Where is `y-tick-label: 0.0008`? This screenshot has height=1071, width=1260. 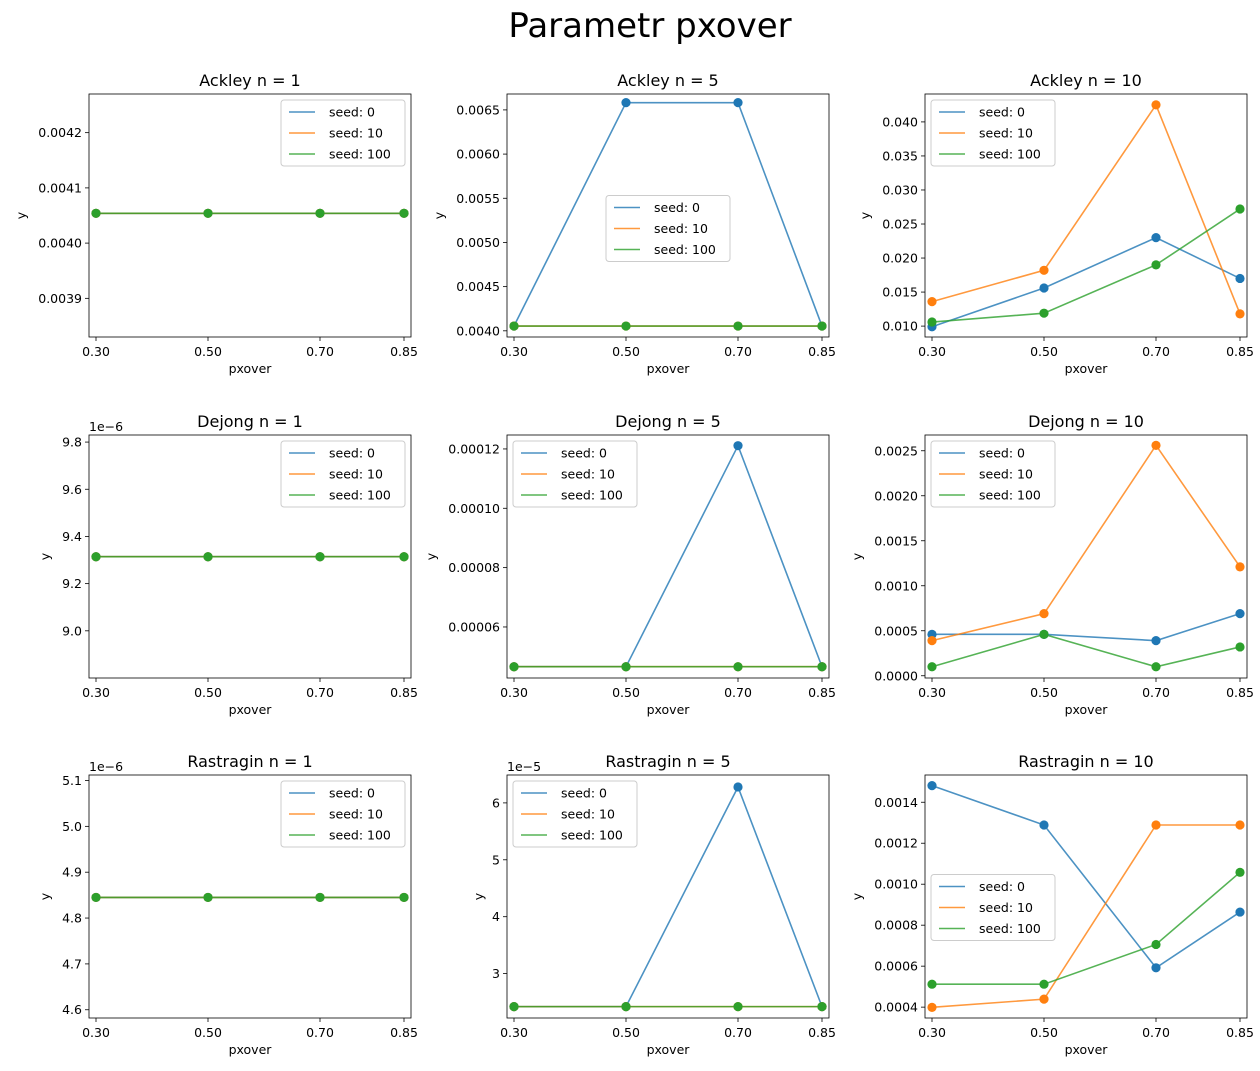 y-tick-label: 0.0008 is located at coordinates (896, 925).